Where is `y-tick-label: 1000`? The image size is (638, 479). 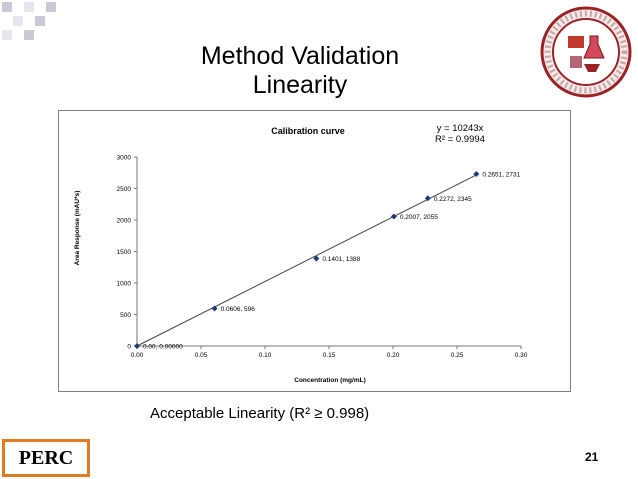 y-tick-label: 1000 is located at coordinates (124, 284).